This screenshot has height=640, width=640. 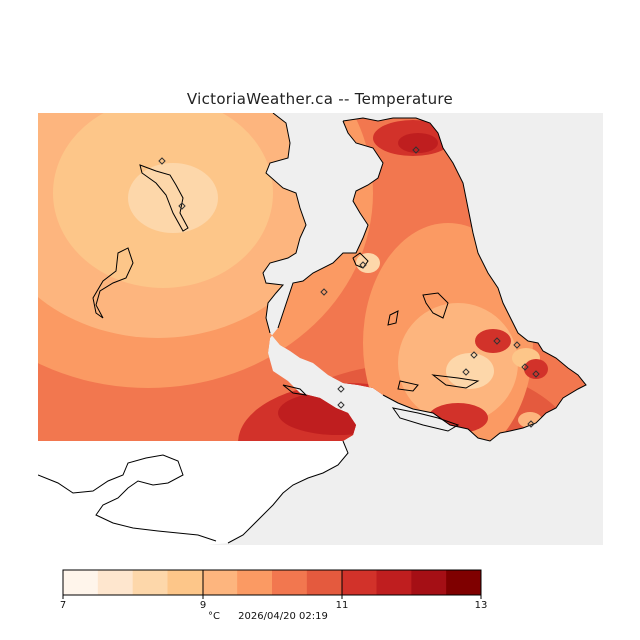 I want to click on color-legend: 7 9 11 13 °C 2026/04/20 02:19, so click(x=274, y=595).